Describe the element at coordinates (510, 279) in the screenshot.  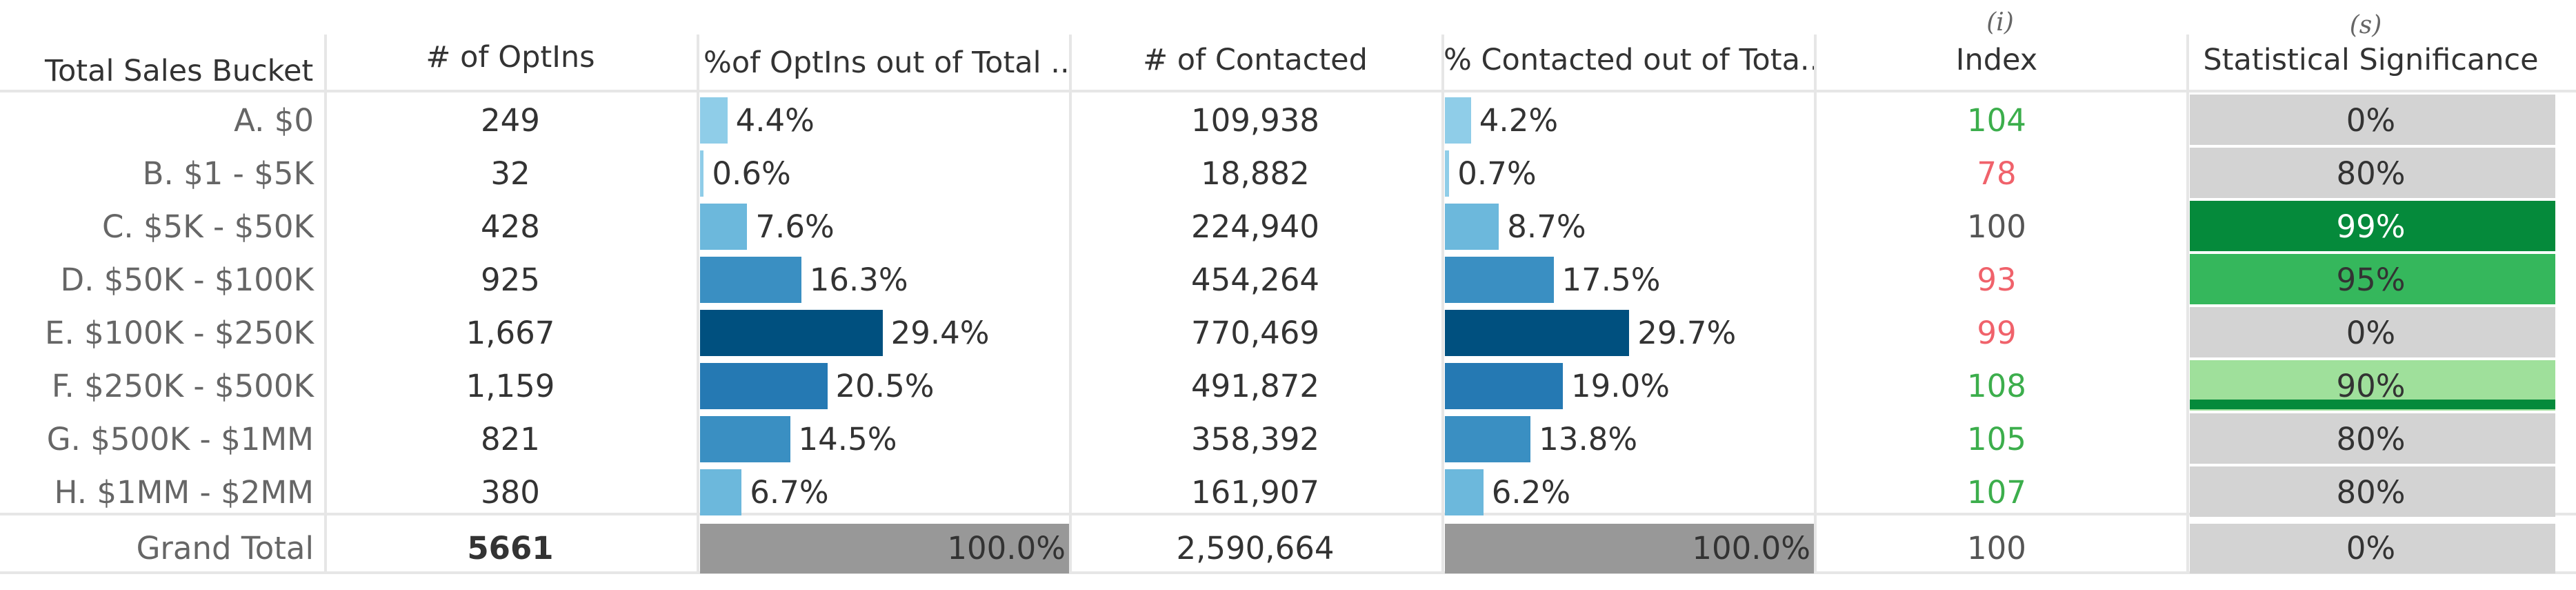
I see `optins-value: 925` at that location.